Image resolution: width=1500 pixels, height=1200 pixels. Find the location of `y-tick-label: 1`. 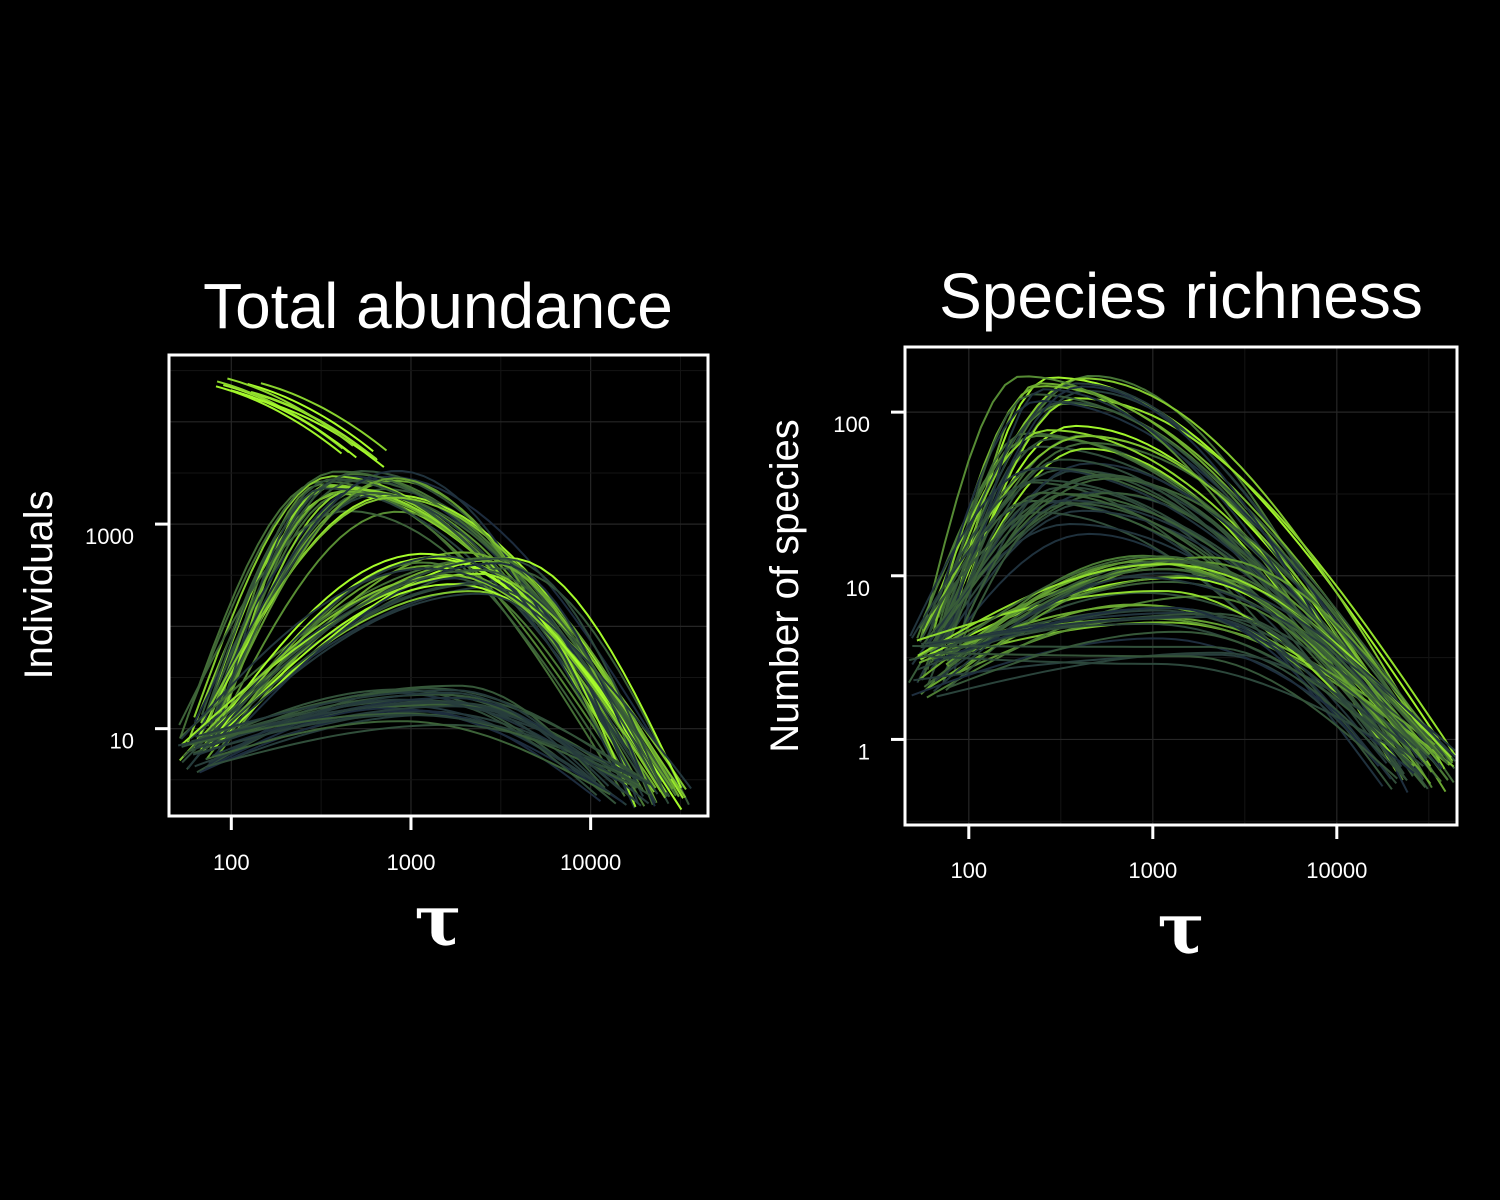

y-tick-label: 1 is located at coordinates (864, 751).